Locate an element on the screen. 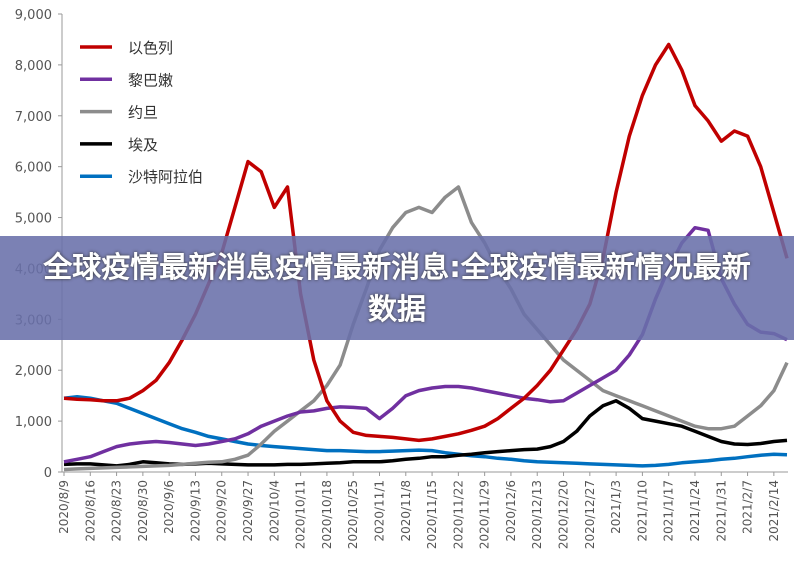  x-tick-label: 2020/9/13 is located at coordinates (195, 511).